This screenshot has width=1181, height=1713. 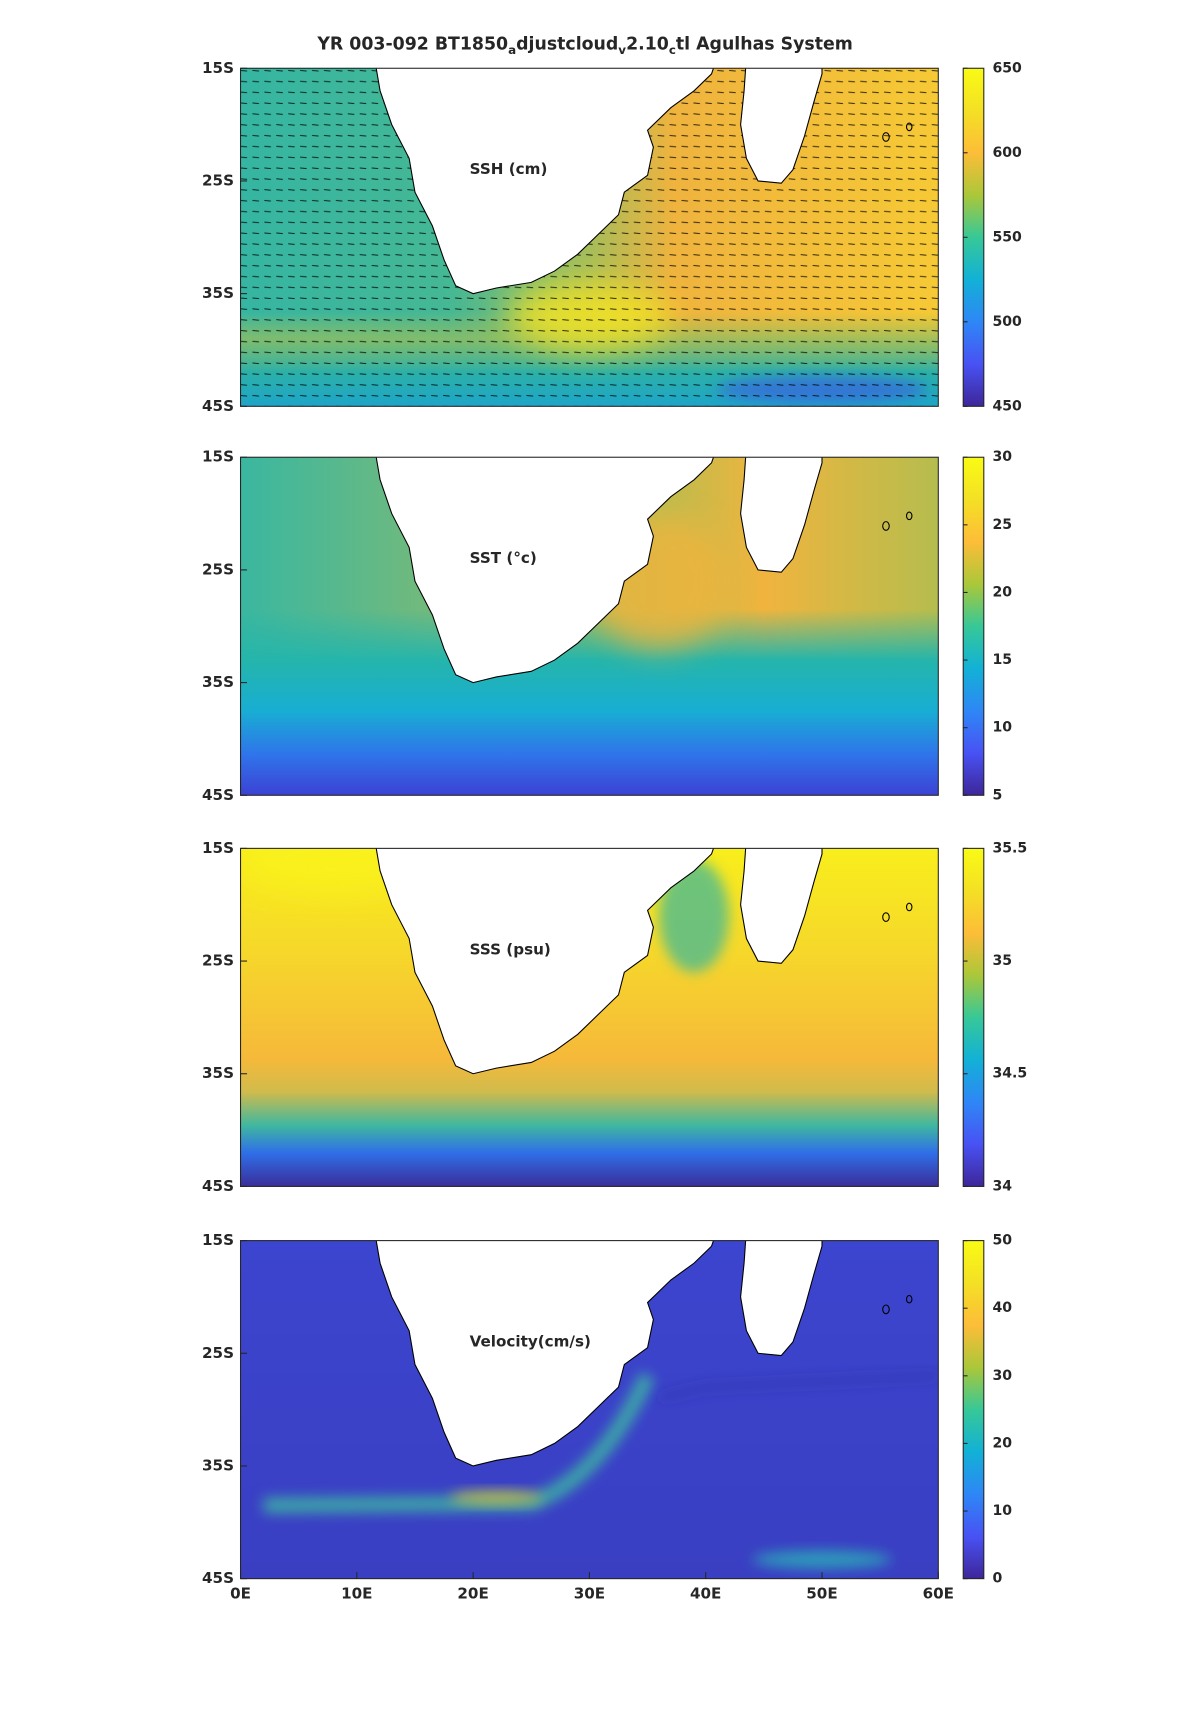 I want to click on colorbar-tick-label: 600, so click(x=1007, y=153).